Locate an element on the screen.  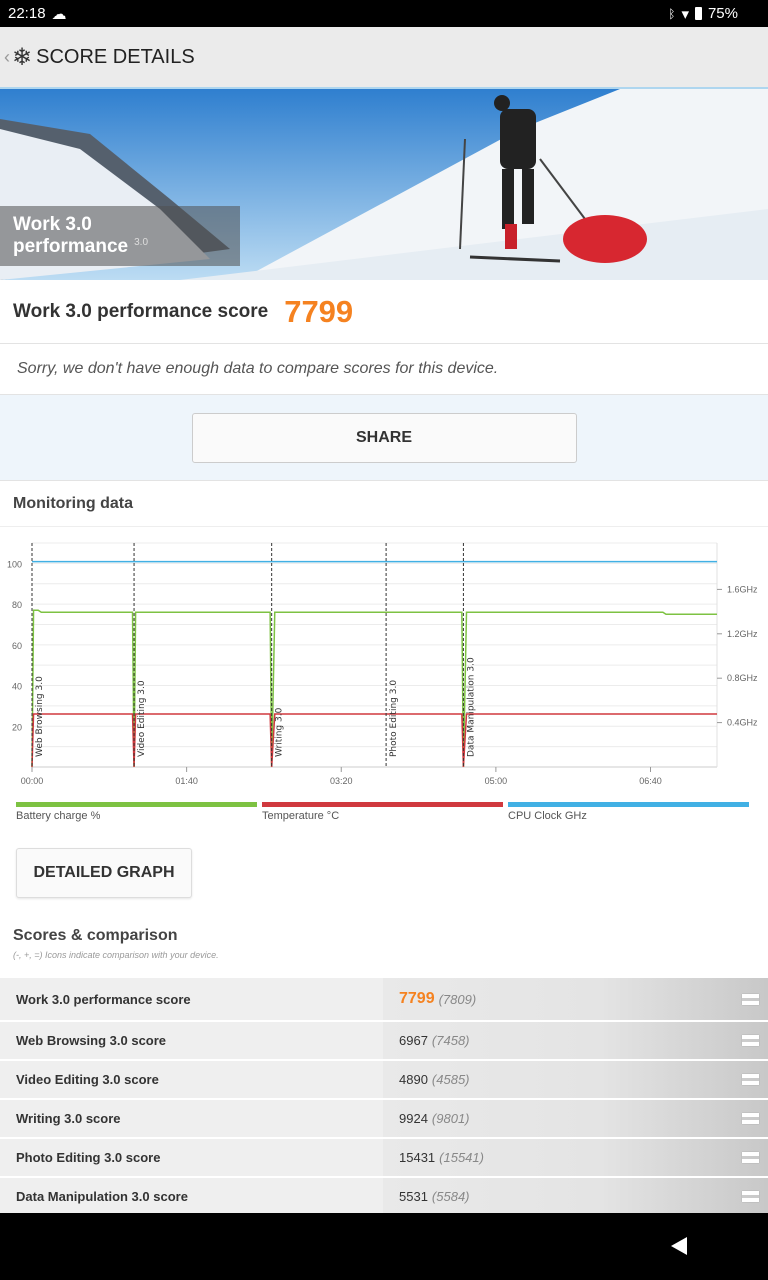
legend-temperature: Temperature °C is located at coordinates (382, 812).